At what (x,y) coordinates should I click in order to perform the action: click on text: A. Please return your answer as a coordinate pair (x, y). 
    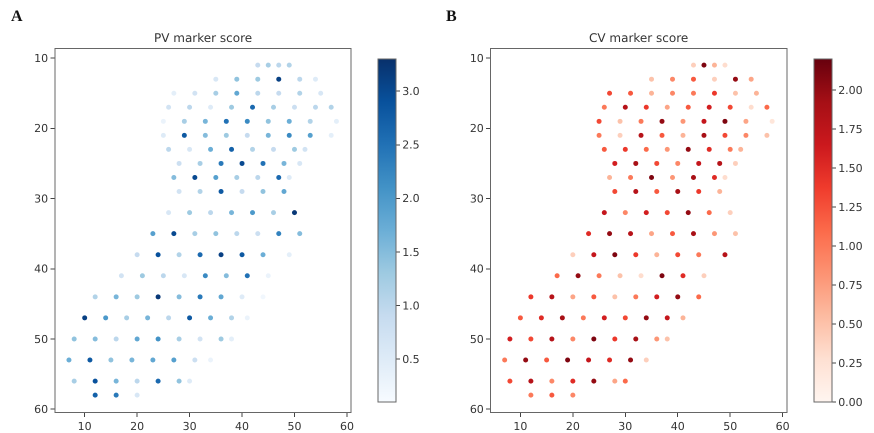
    Looking at the image, I should click on (17, 16).